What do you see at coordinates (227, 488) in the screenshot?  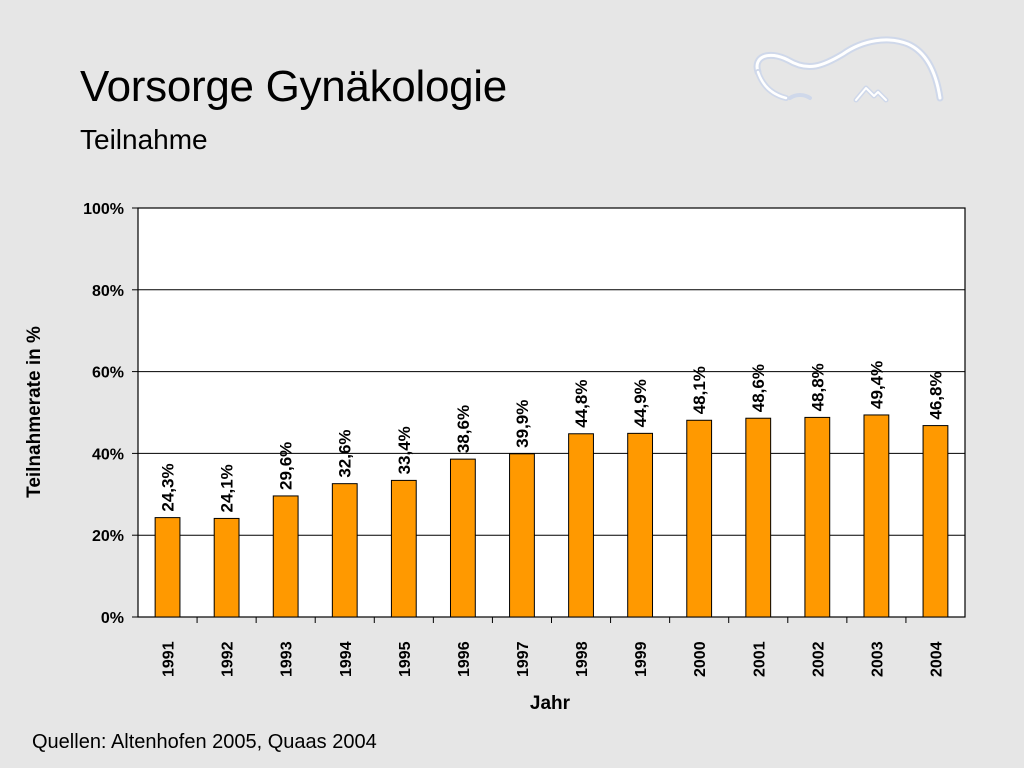 I see `bar-data-label: 24,1%` at bounding box center [227, 488].